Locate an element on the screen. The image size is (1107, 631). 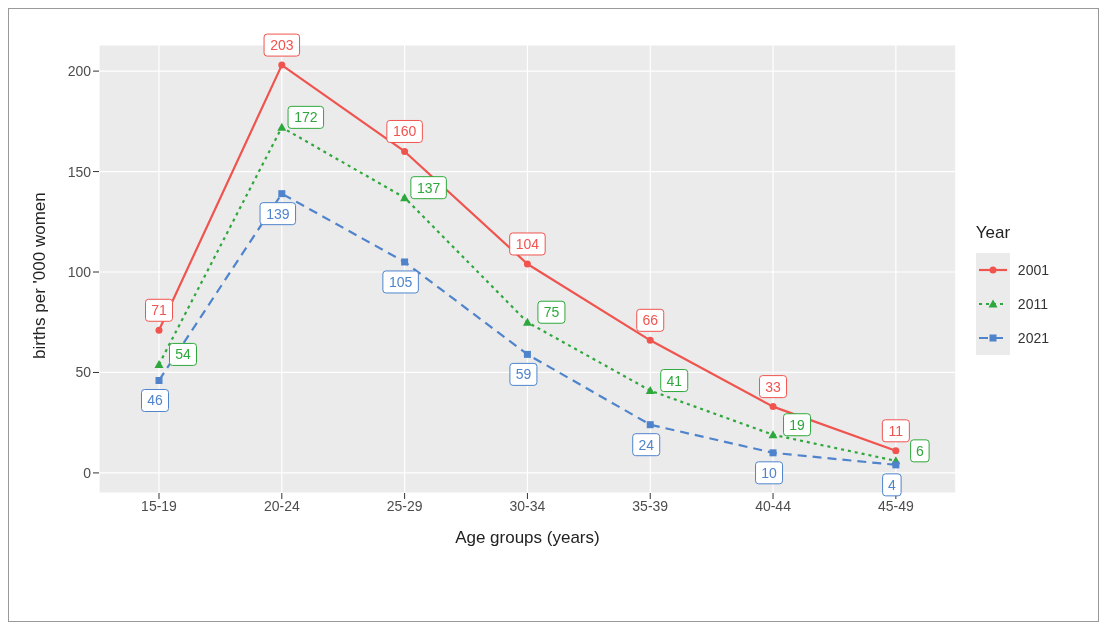
data-label: 46 is located at coordinates (155, 400).